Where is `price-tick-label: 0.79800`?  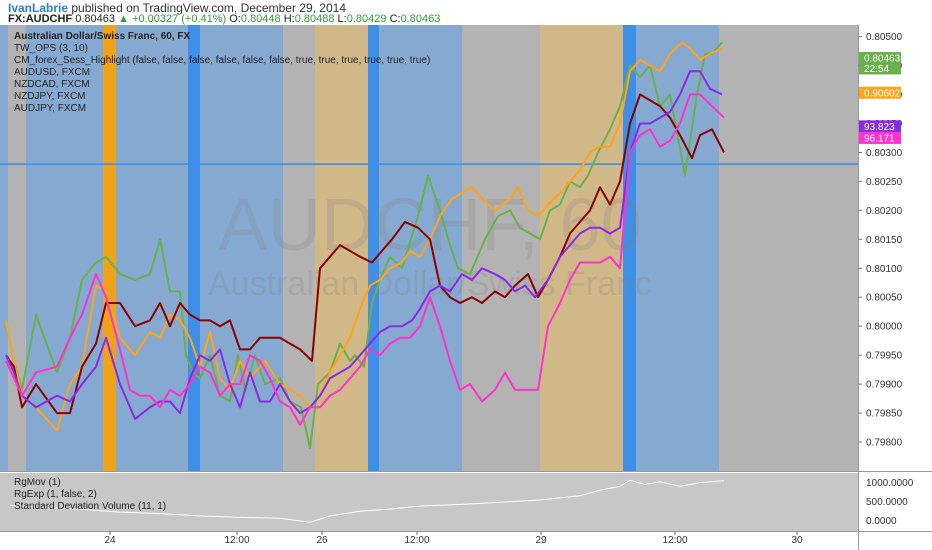
price-tick-label: 0.79800 is located at coordinates (884, 443).